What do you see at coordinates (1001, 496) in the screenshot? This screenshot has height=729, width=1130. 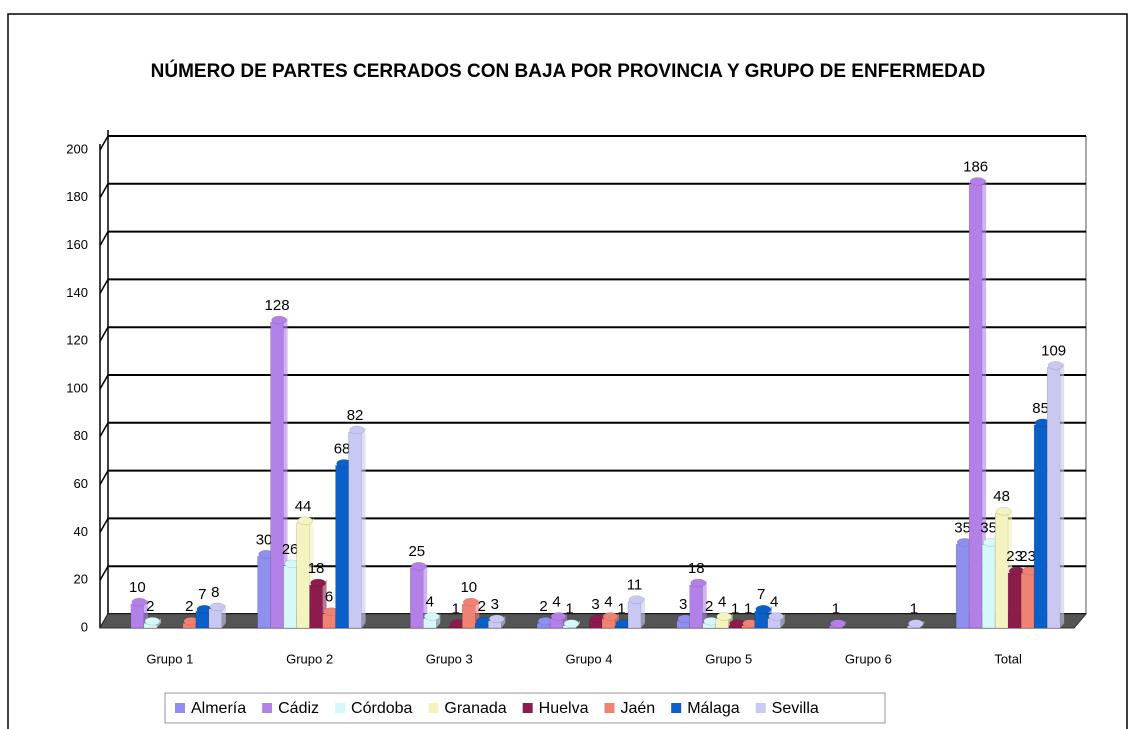 I see `value-label: 48` at bounding box center [1001, 496].